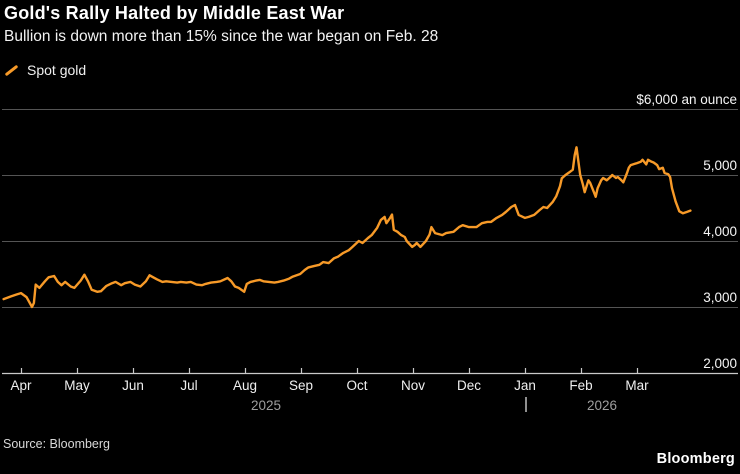 This screenshot has width=740, height=474. I want to click on bloomberg-logo: Bloomberg, so click(695, 459).